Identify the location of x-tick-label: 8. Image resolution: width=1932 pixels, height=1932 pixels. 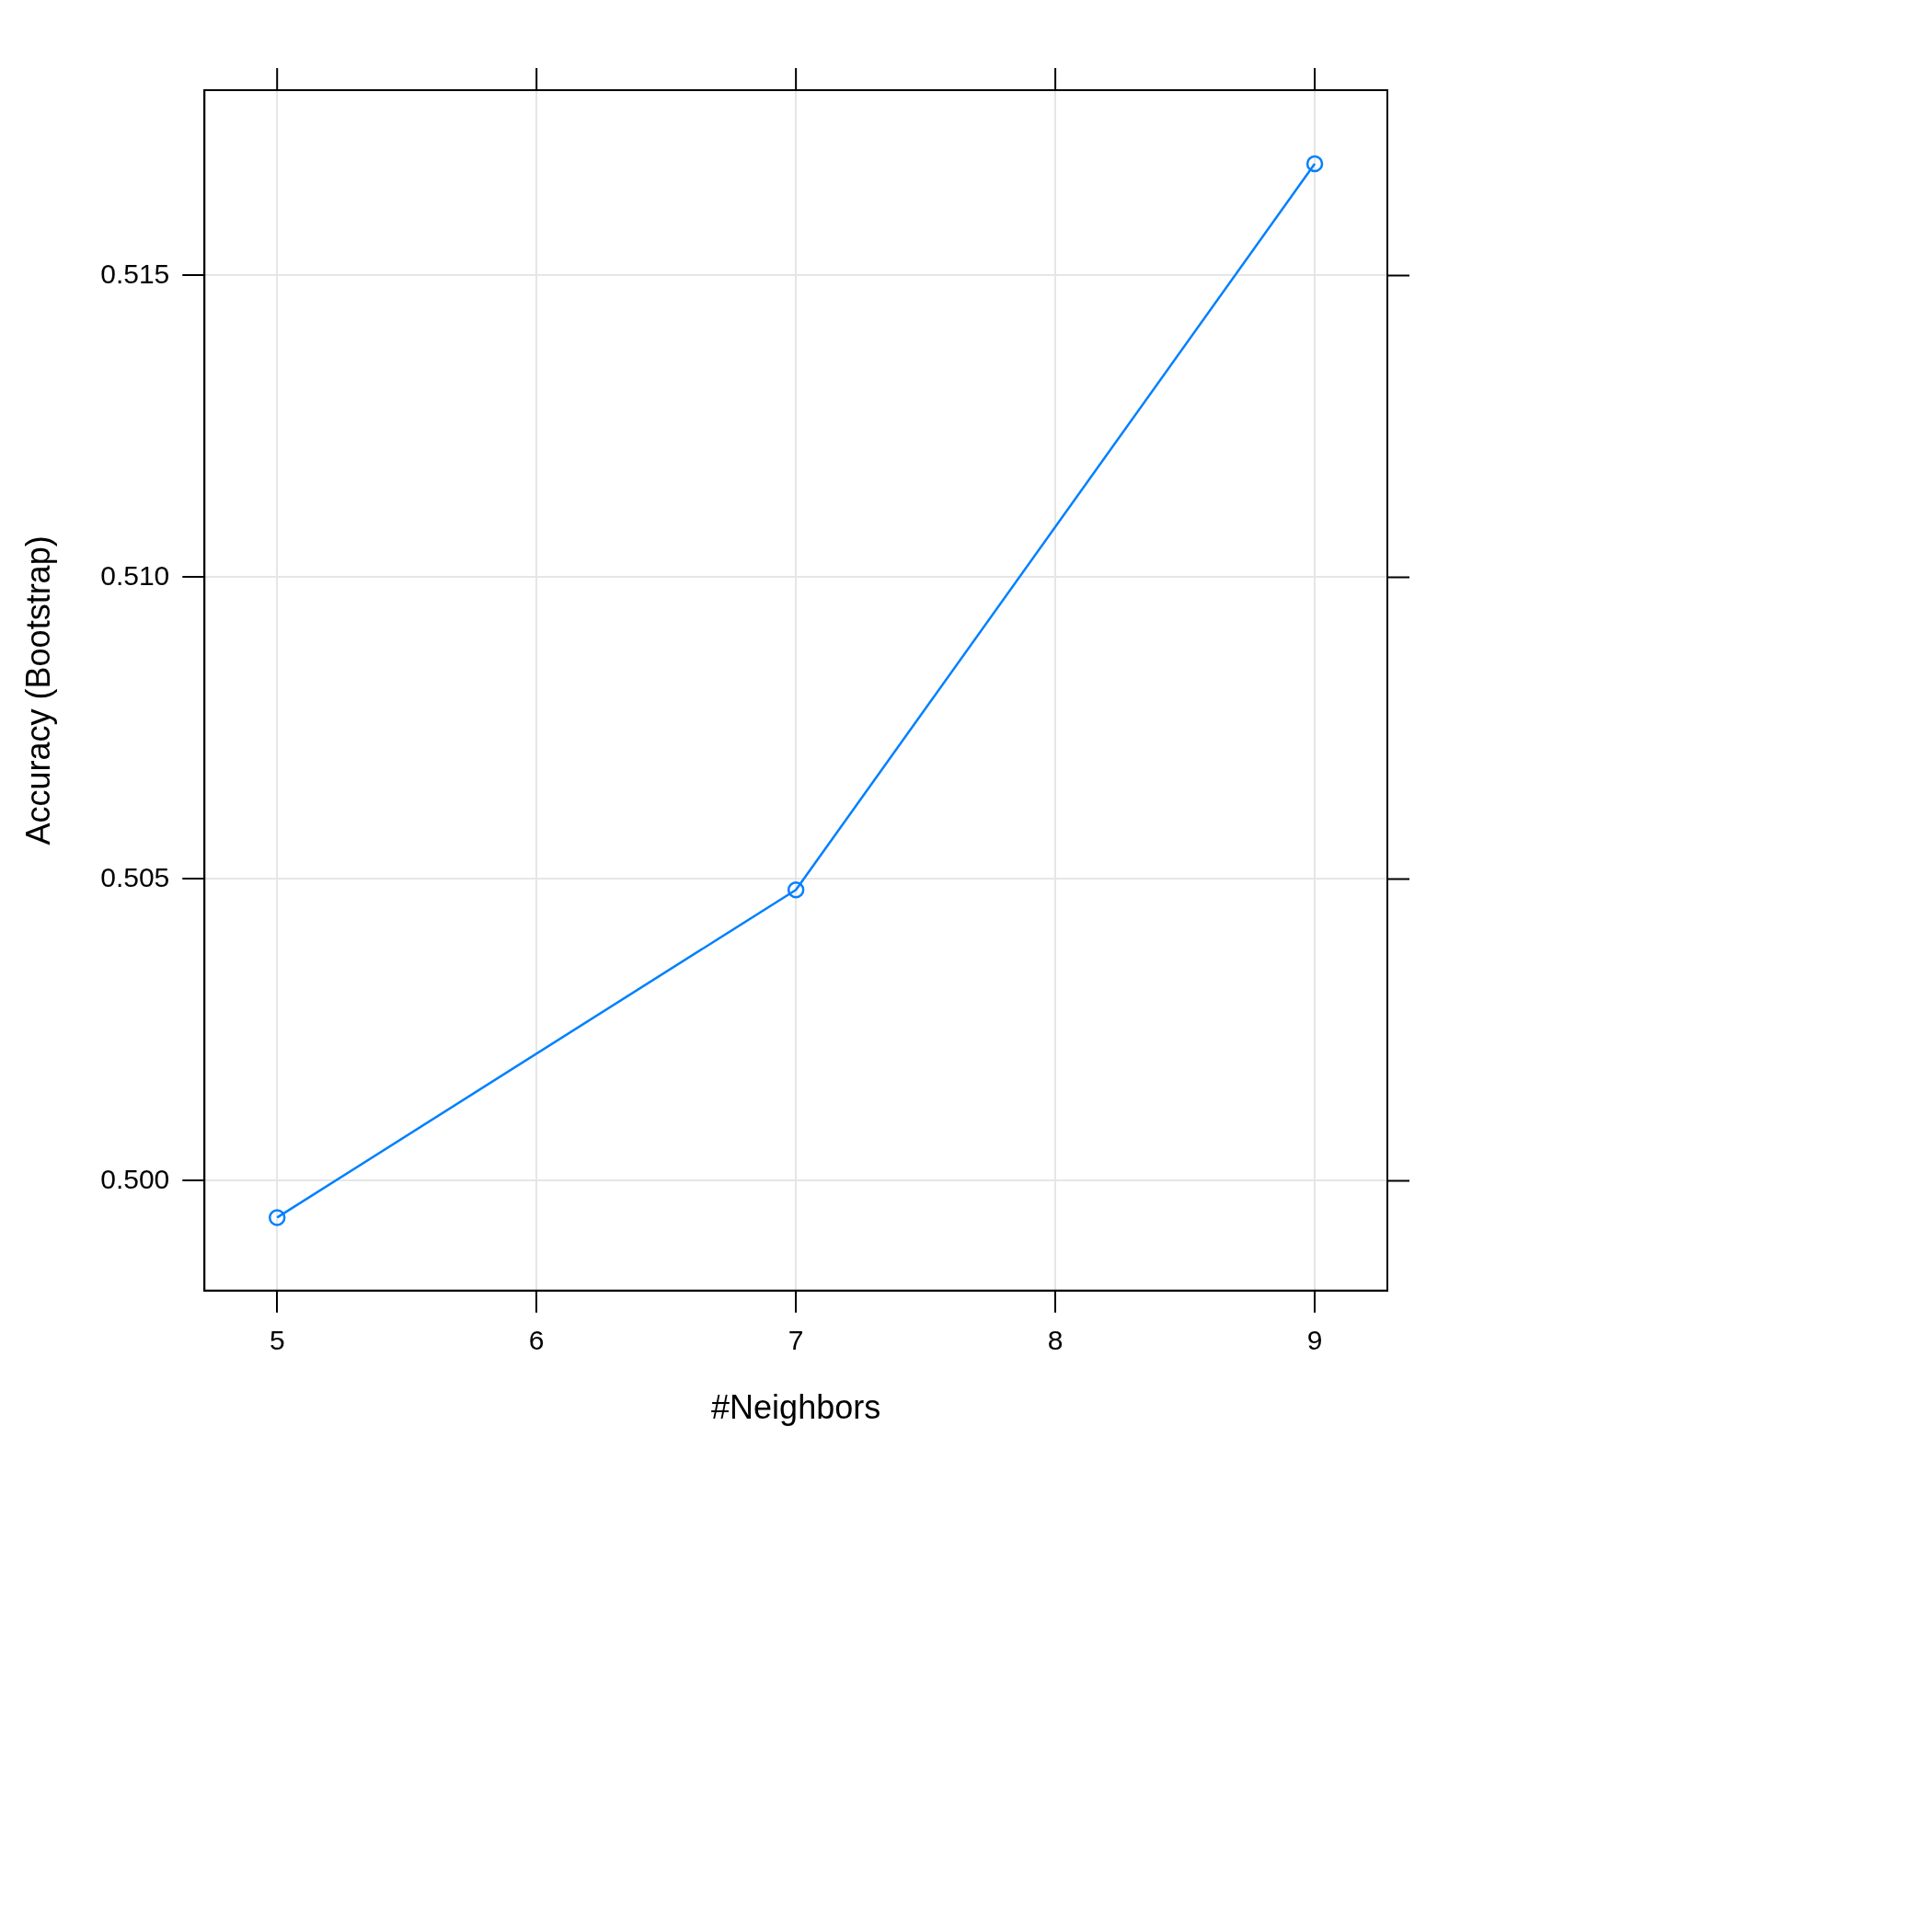
(1055, 1340).